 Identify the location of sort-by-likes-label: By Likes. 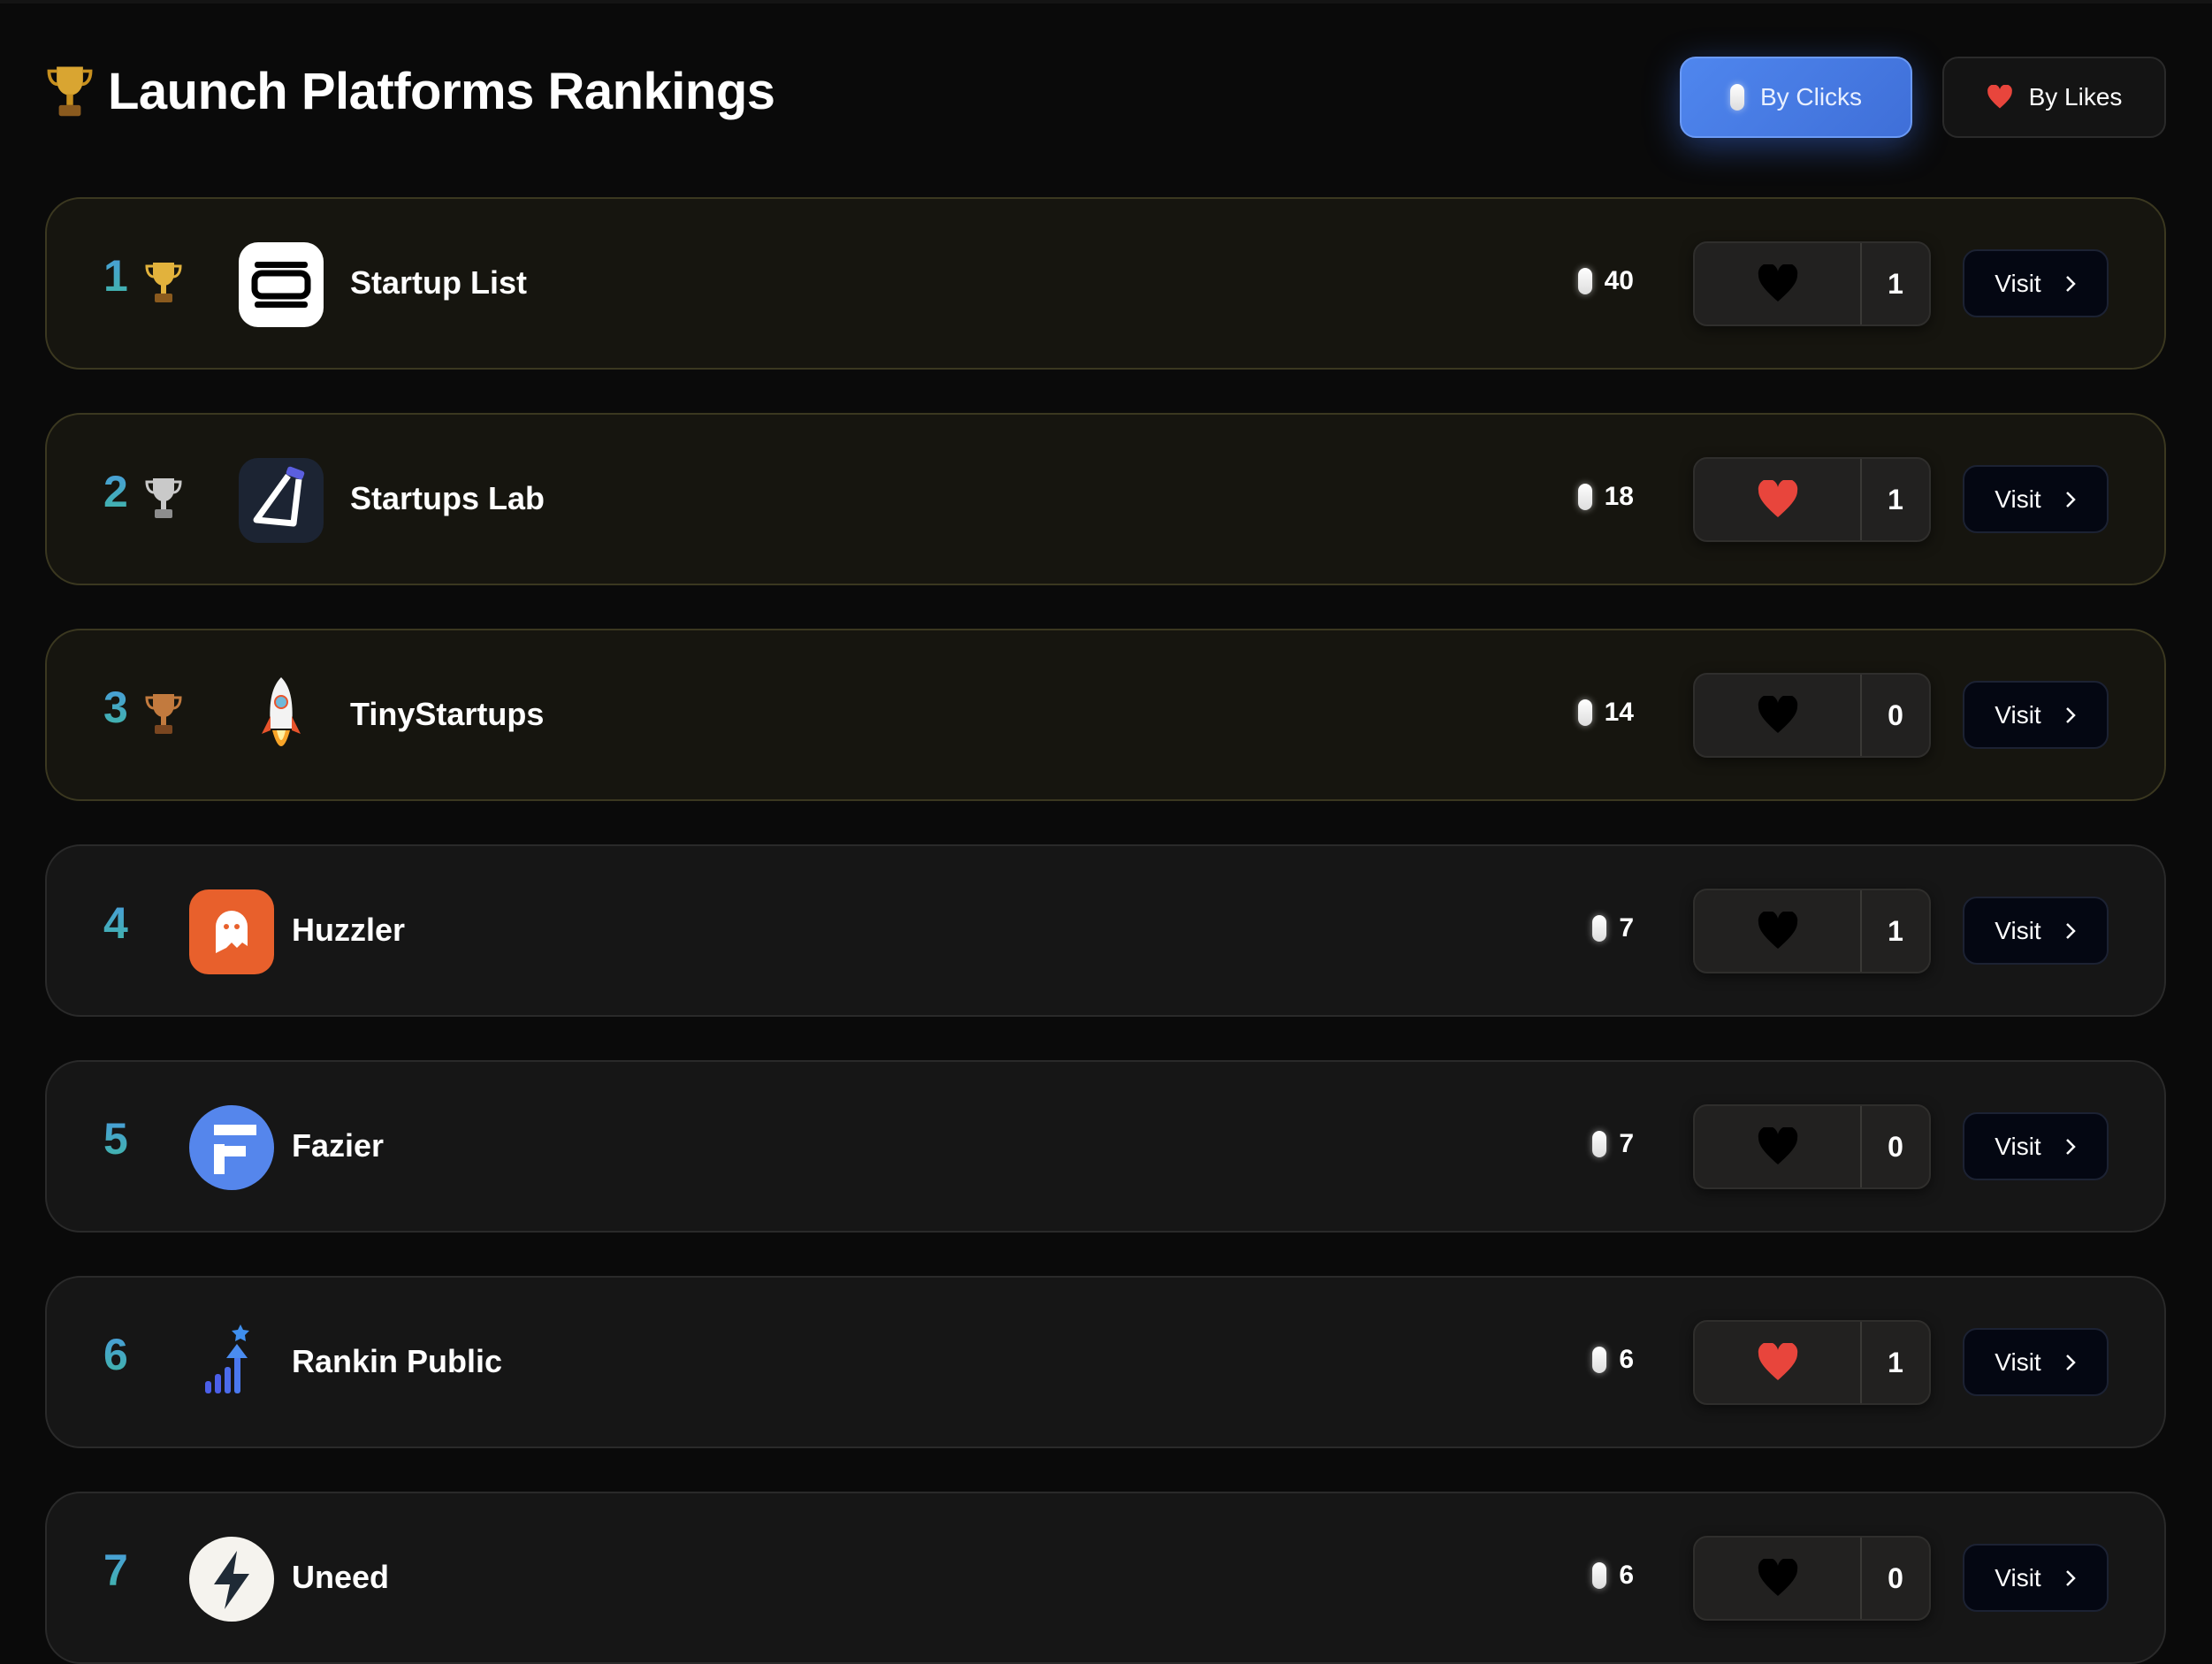
(2075, 97).